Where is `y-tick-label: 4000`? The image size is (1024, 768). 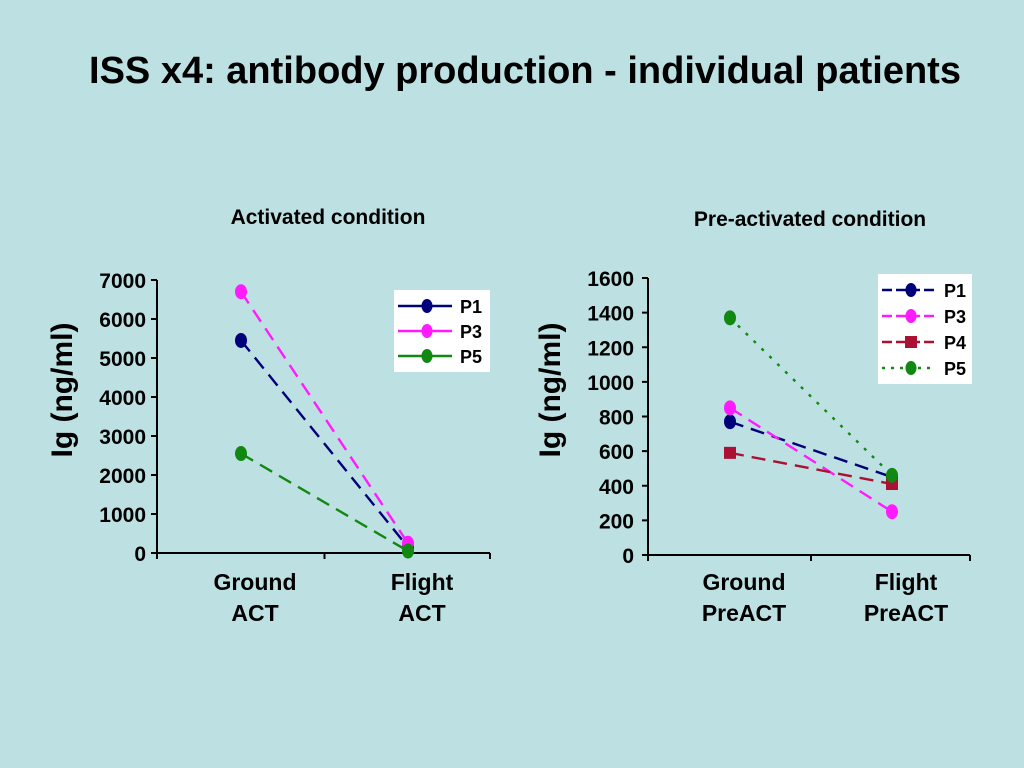 y-tick-label: 4000 is located at coordinates (122, 398).